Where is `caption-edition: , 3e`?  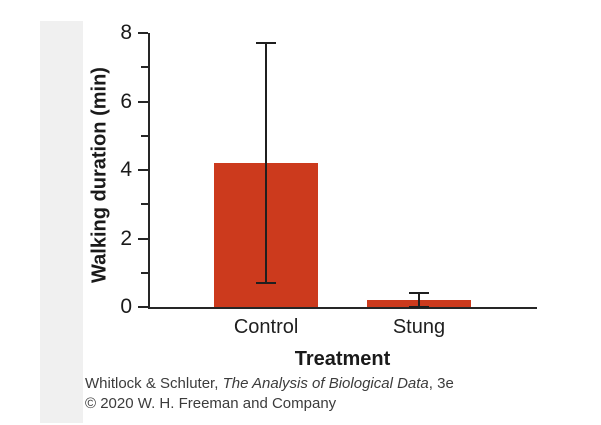
caption-edition: , 3e is located at coordinates (441, 383).